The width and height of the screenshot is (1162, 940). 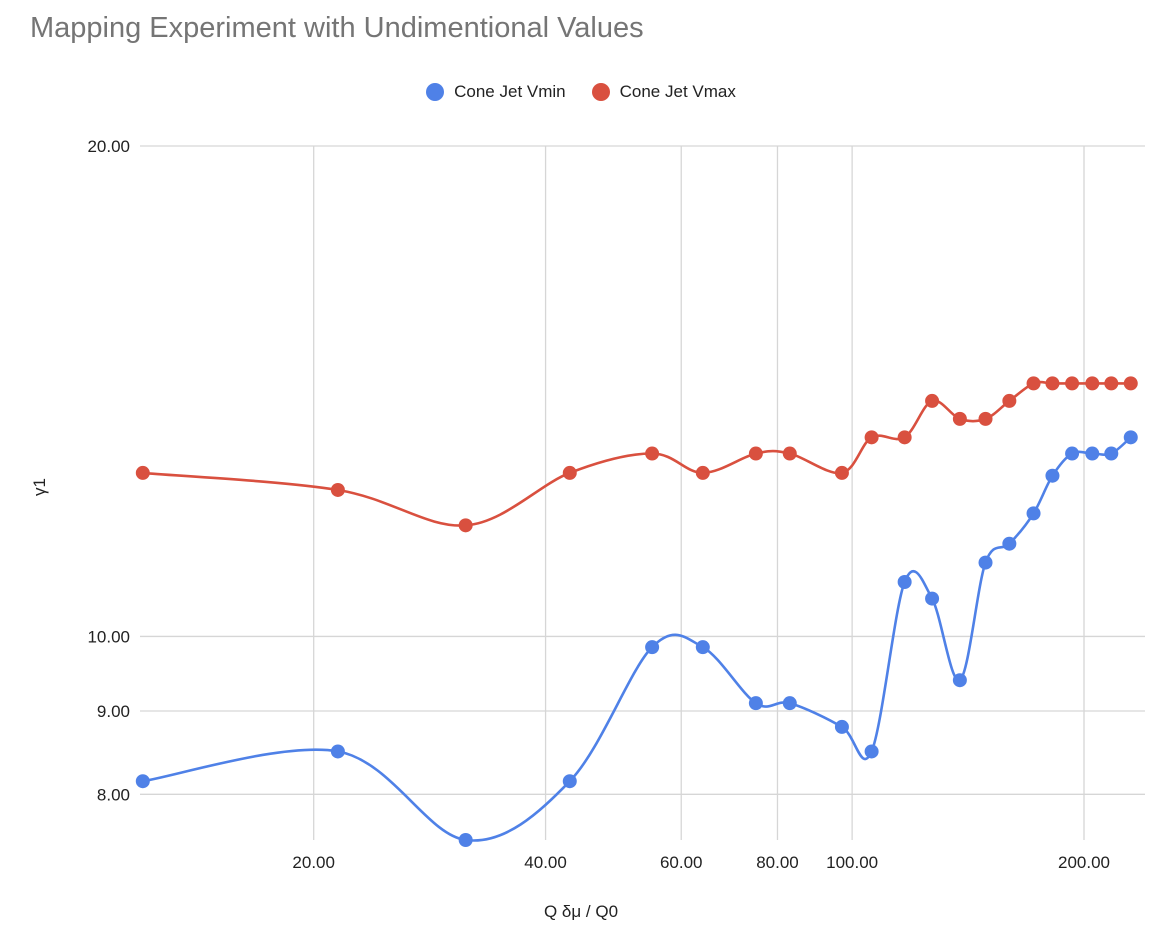 What do you see at coordinates (313, 862) in the screenshot?
I see `x-tick-label: 20.00` at bounding box center [313, 862].